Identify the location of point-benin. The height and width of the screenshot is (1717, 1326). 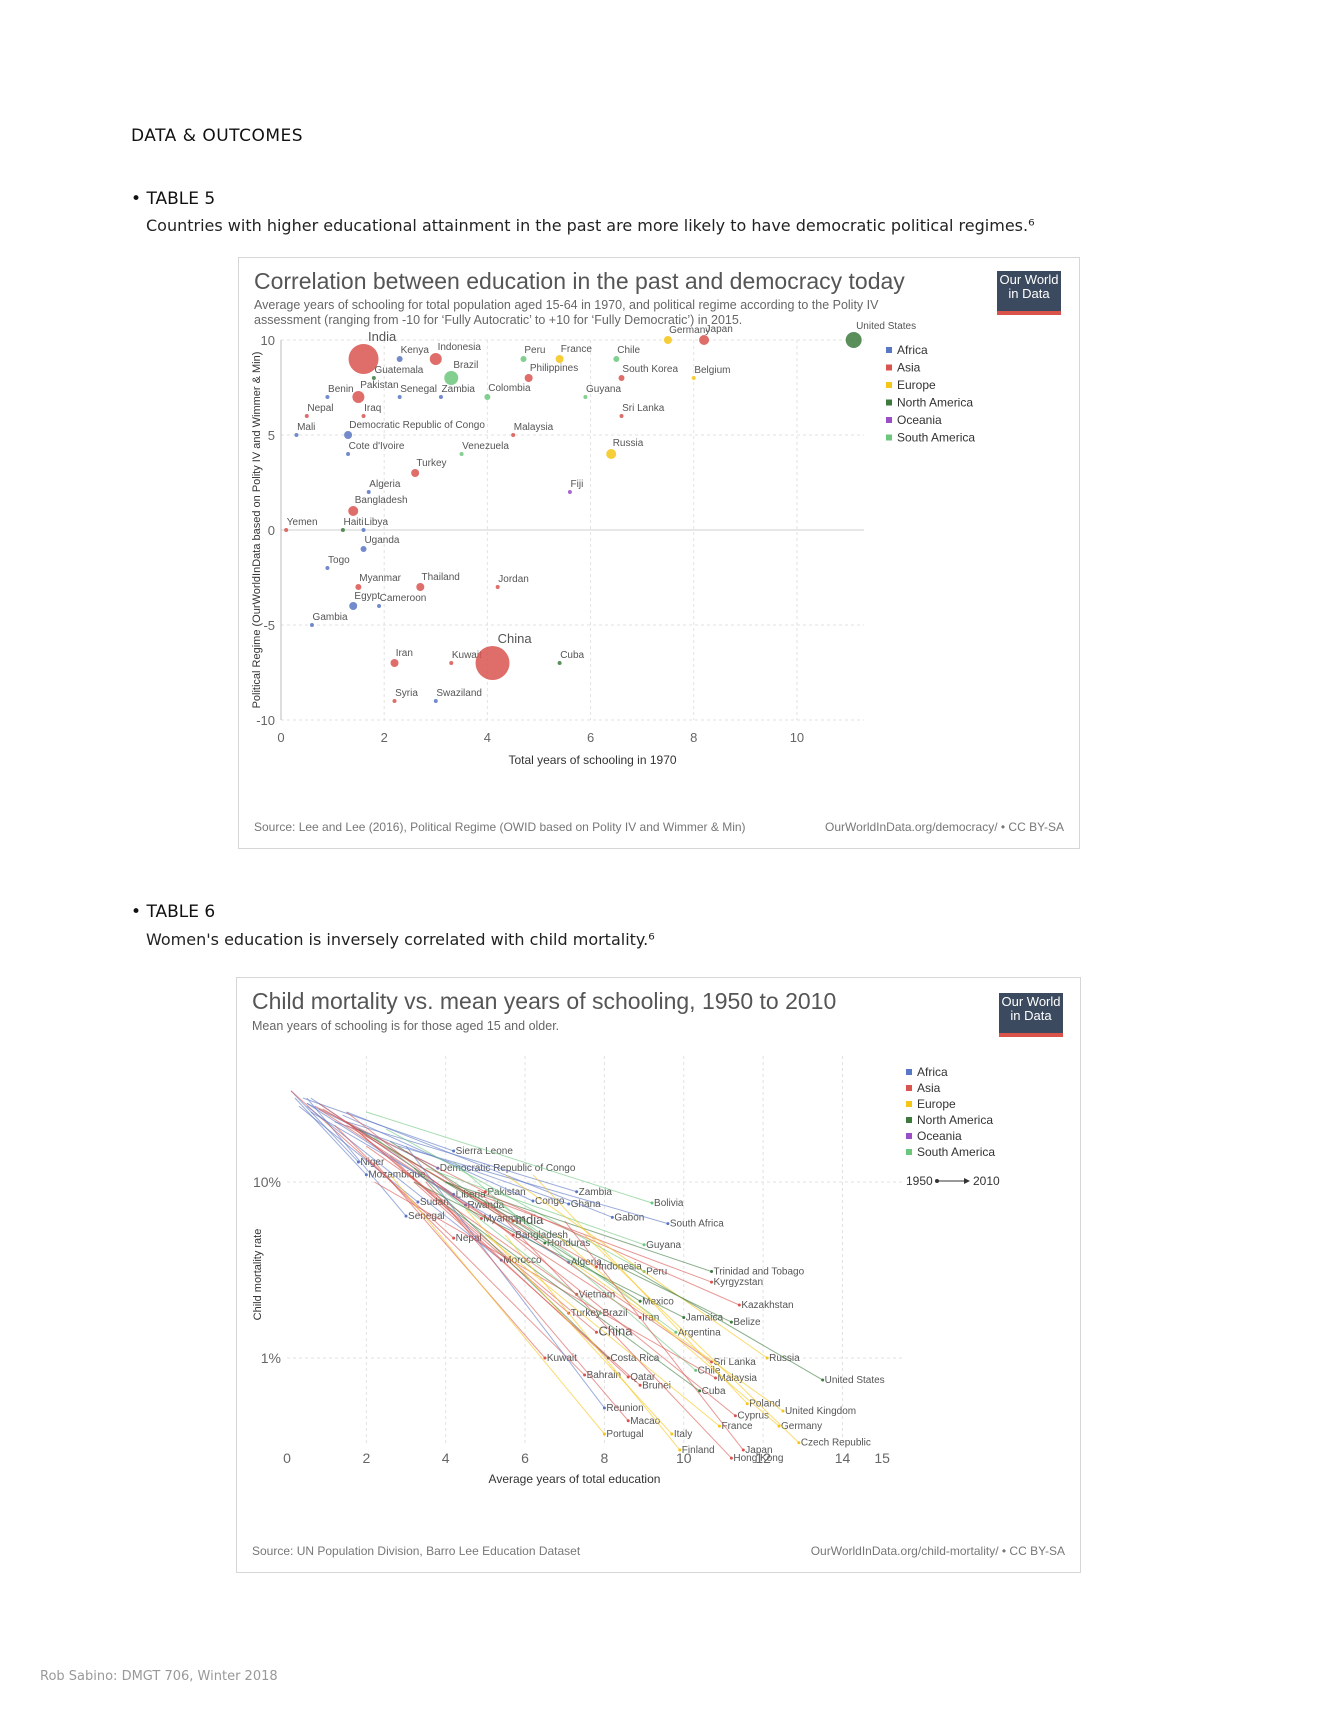
(327, 397).